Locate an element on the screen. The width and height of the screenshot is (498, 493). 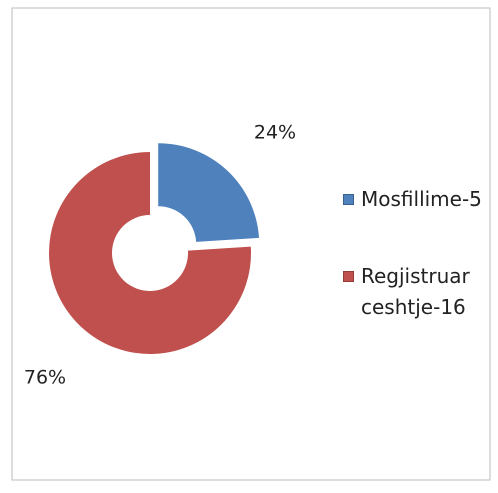
legend-item: Mosfillime-5 is located at coordinates (413, 199).